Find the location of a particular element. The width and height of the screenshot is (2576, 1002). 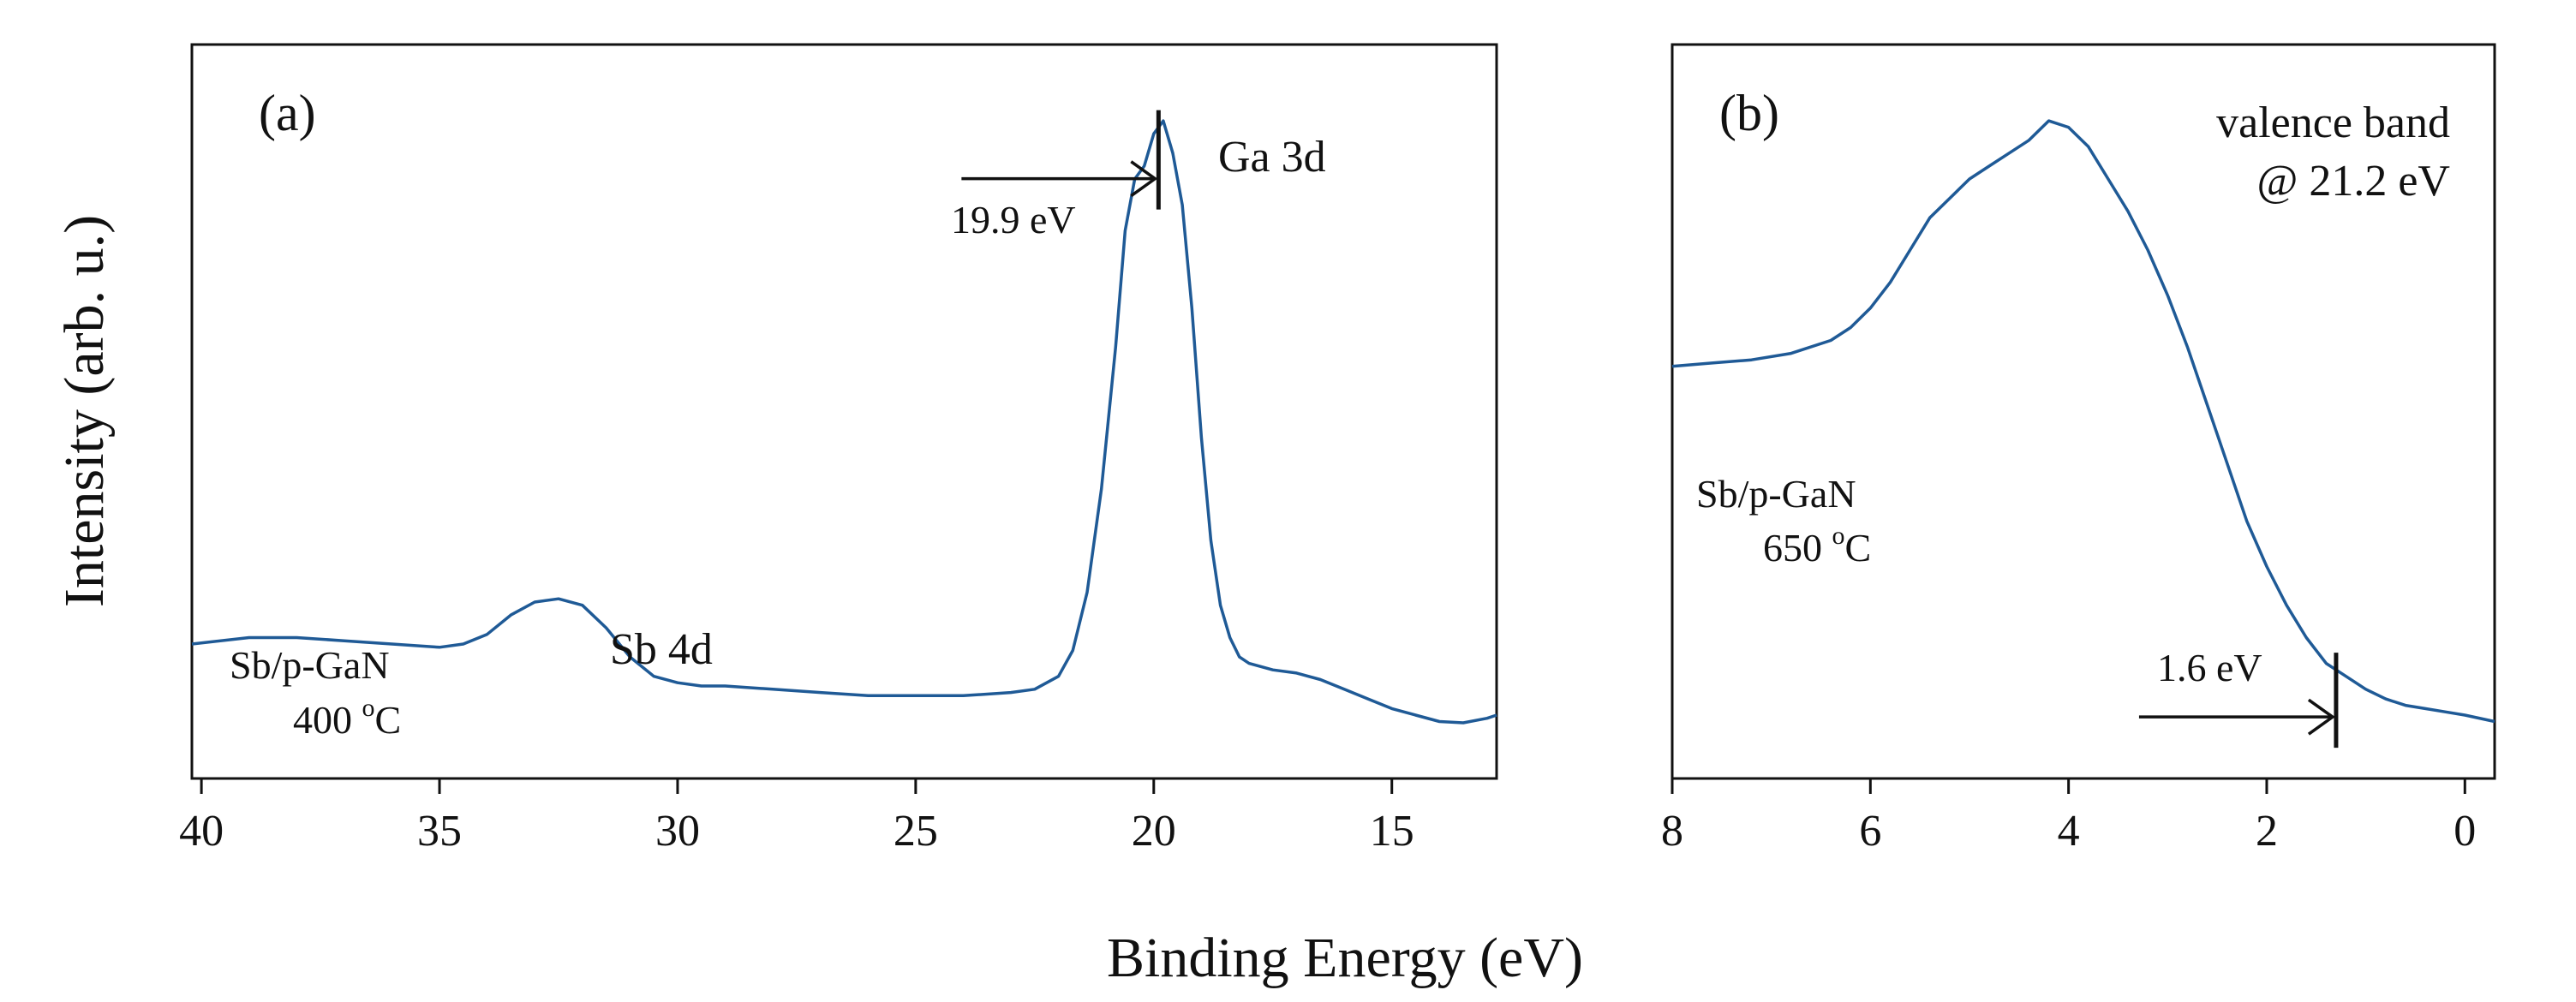

valence-band-energy: @ 21.2 eV is located at coordinates (2353, 181).